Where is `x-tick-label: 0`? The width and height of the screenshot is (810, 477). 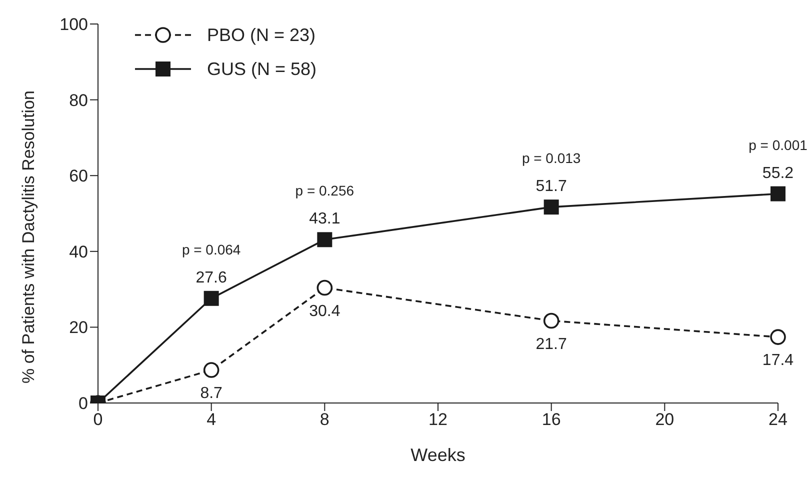 x-tick-label: 0 is located at coordinates (98, 420).